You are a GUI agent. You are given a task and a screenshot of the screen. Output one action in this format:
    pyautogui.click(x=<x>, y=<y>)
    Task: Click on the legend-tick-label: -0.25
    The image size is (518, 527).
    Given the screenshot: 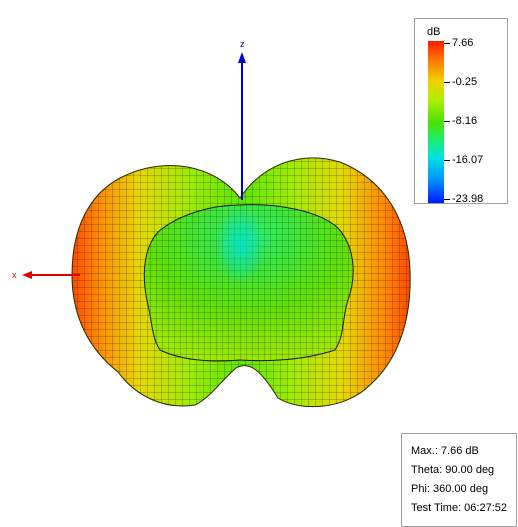 What is the action you would take?
    pyautogui.click(x=465, y=82)
    